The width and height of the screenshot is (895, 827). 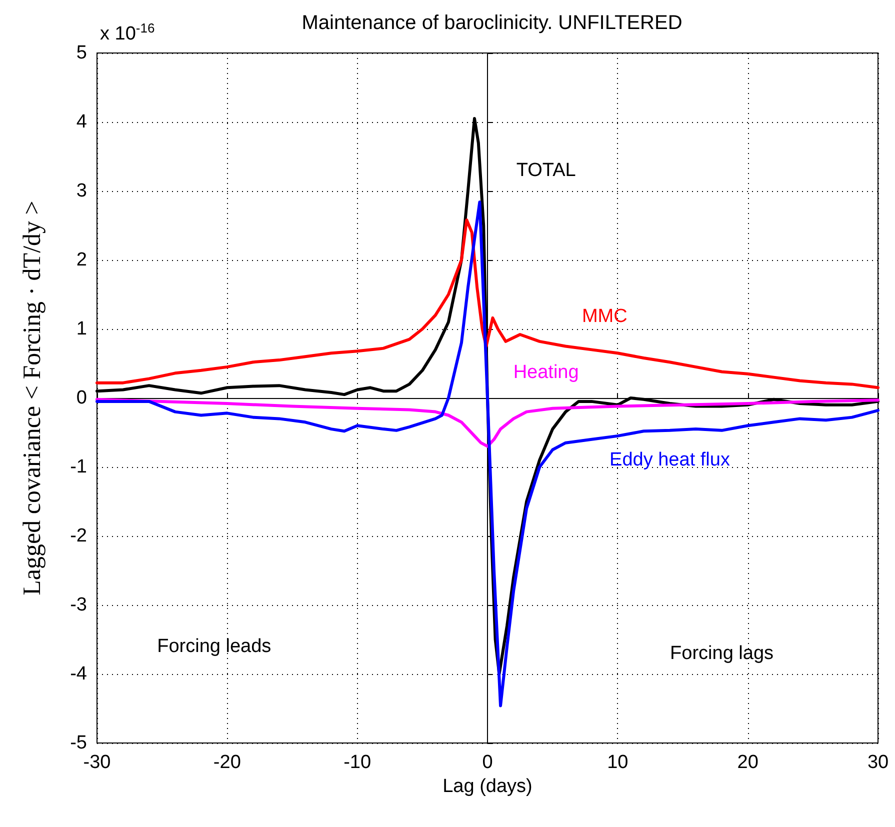 What do you see at coordinates (78, 743) in the screenshot?
I see `y-tick-label: -5` at bounding box center [78, 743].